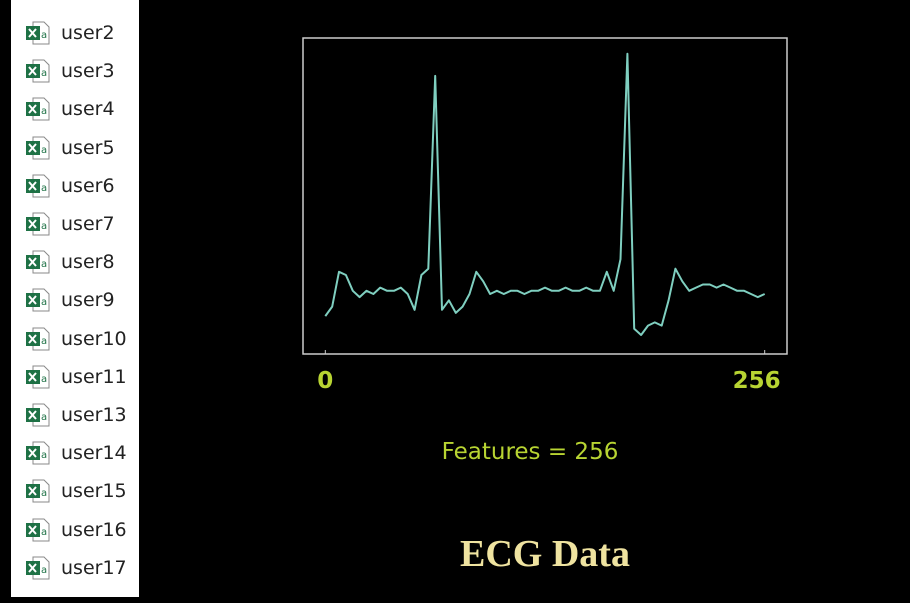 The width and height of the screenshot is (910, 603). I want to click on file-item: a user14, so click(76, 453).